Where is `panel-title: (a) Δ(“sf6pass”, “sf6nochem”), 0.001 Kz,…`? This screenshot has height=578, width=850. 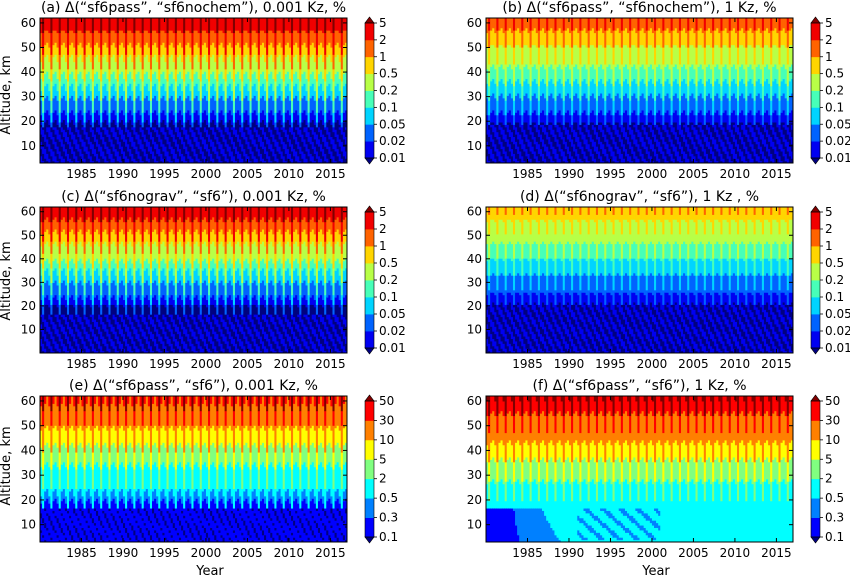
panel-title: (a) Δ(“sf6pass”, “sf6nochem”), 0.001 Kz,… is located at coordinates (193, 8).